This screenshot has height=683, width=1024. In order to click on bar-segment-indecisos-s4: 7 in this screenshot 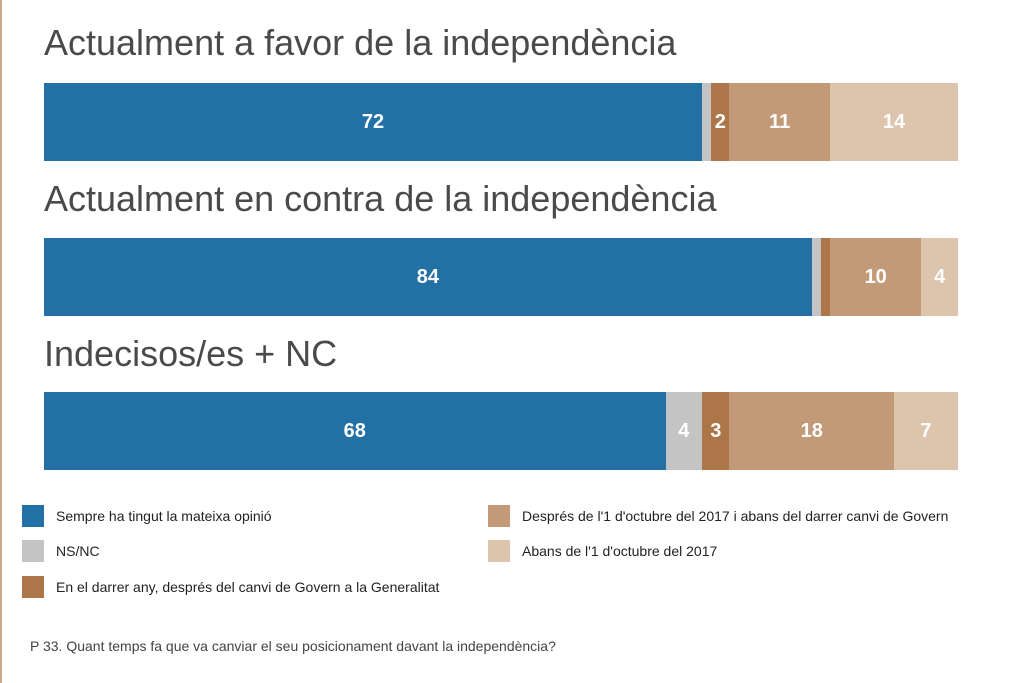, I will do `click(925, 431)`.